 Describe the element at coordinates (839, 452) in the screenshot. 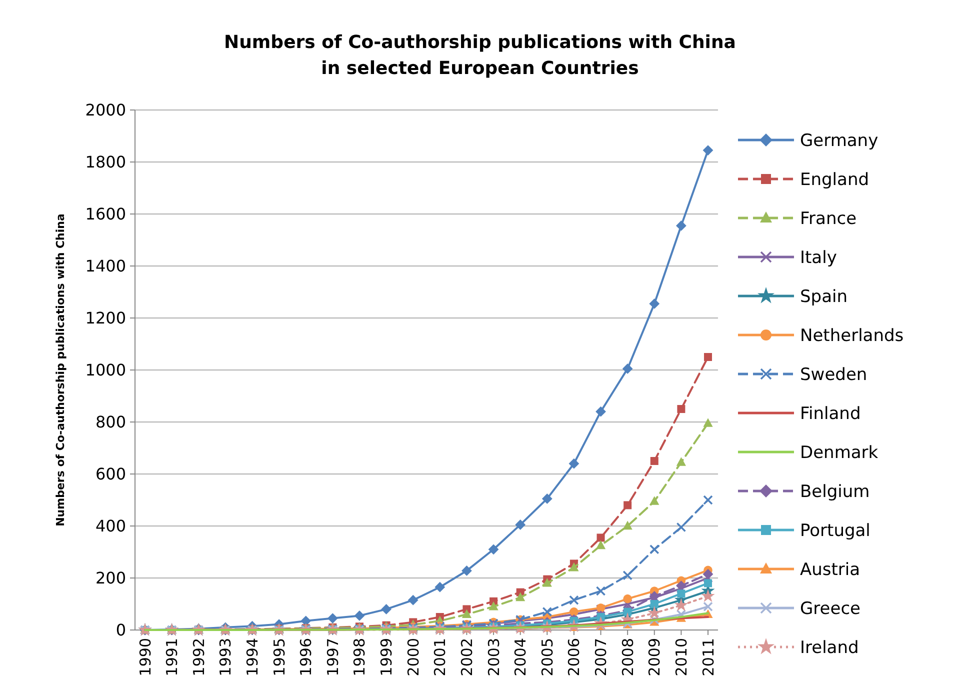

I see `legend-label: Denmark` at that location.